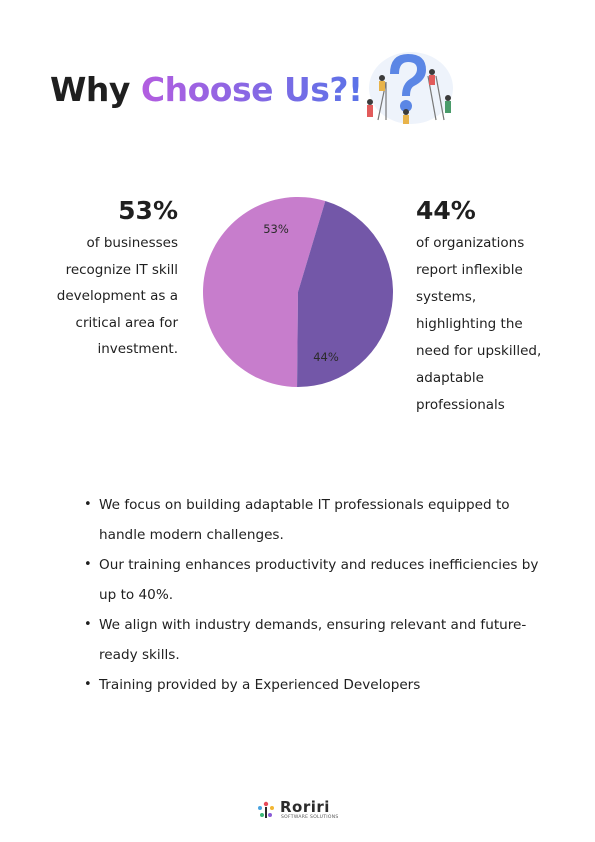 The image size is (595, 842). Describe the element at coordinates (132, 243) in the screenshot. I see `stat-description-line: of businesses` at that location.